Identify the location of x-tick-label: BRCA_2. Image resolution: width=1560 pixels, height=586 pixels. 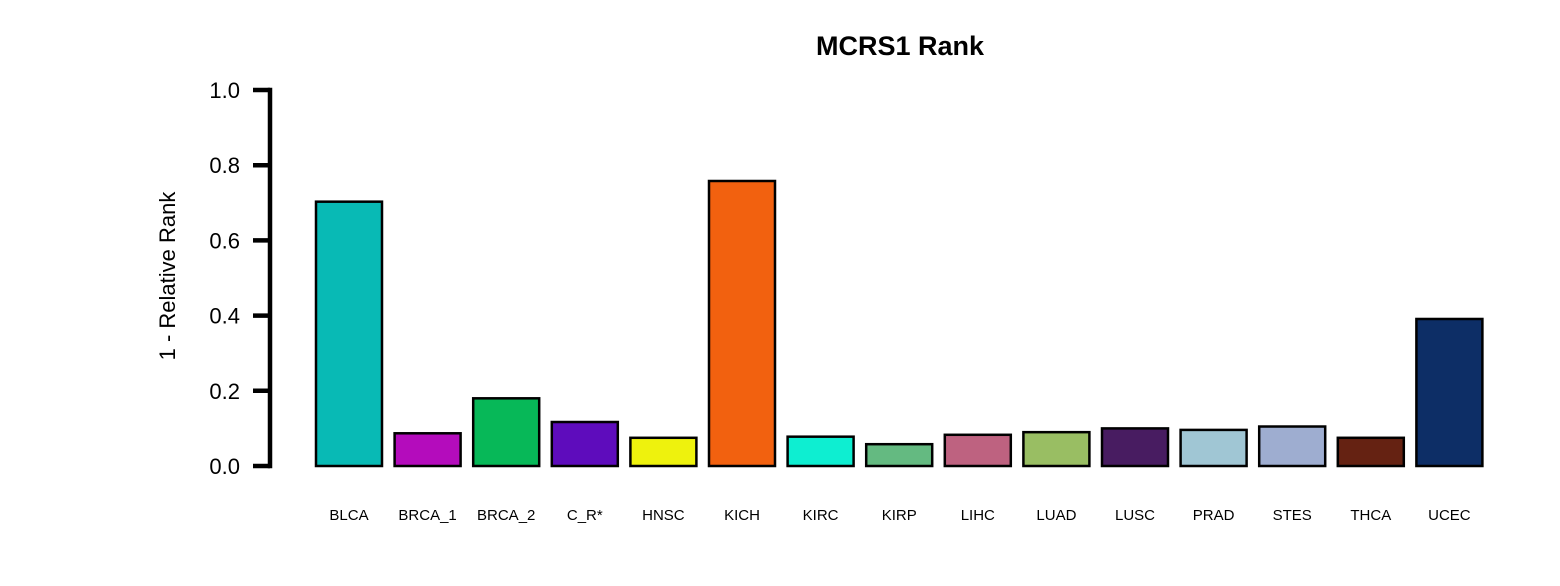
(506, 515).